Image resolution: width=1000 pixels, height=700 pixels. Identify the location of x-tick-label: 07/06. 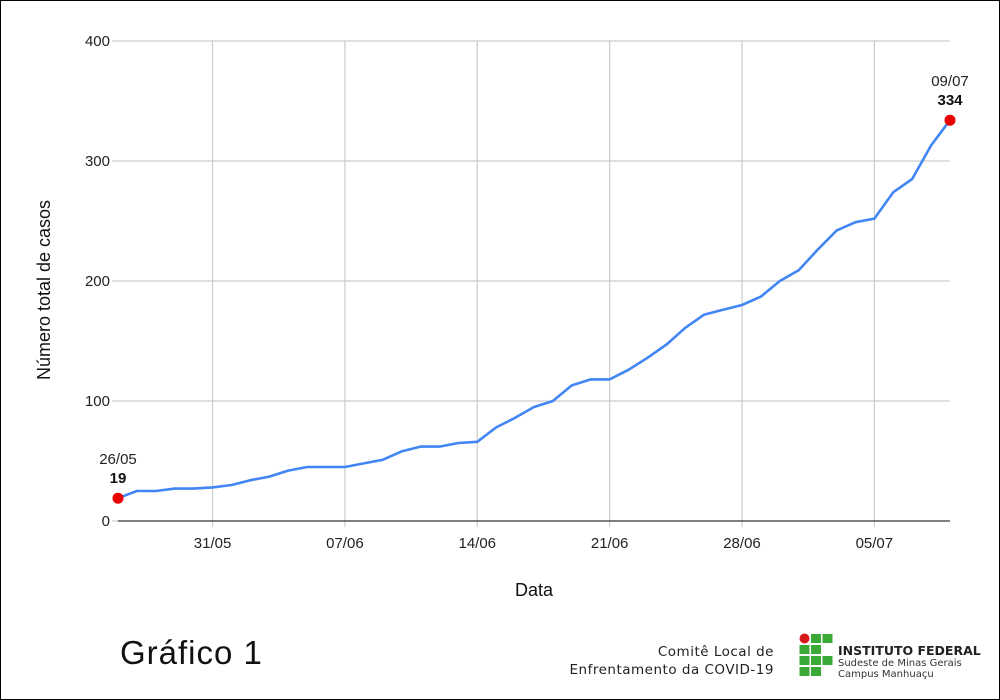
(345, 543).